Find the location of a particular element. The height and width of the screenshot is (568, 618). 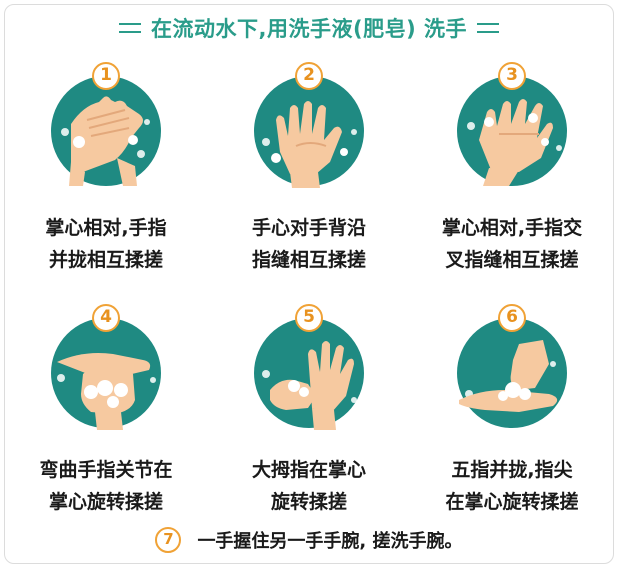

poster-title: 在流动水下,用洗手液(肥皂) 洗手 is located at coordinates (309, 29).